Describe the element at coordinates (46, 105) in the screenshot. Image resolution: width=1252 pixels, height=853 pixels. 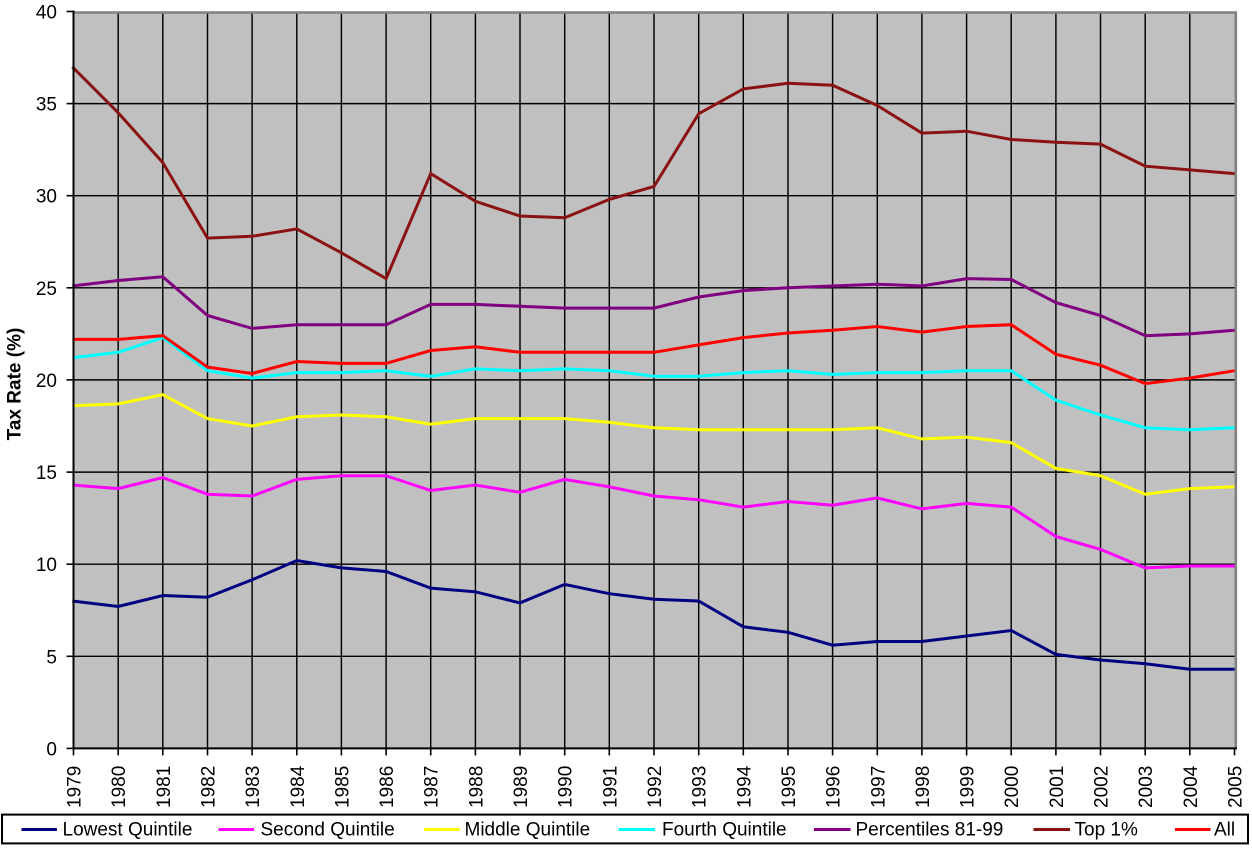
I see `svg-text: 35` at that location.